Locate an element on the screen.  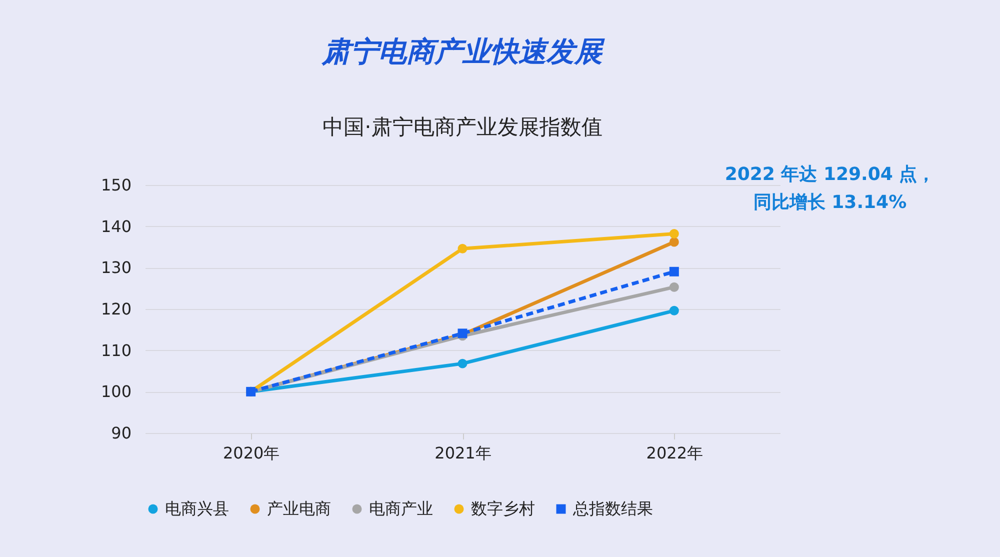
legend-label: 总指数结果 is located at coordinates (612, 508).